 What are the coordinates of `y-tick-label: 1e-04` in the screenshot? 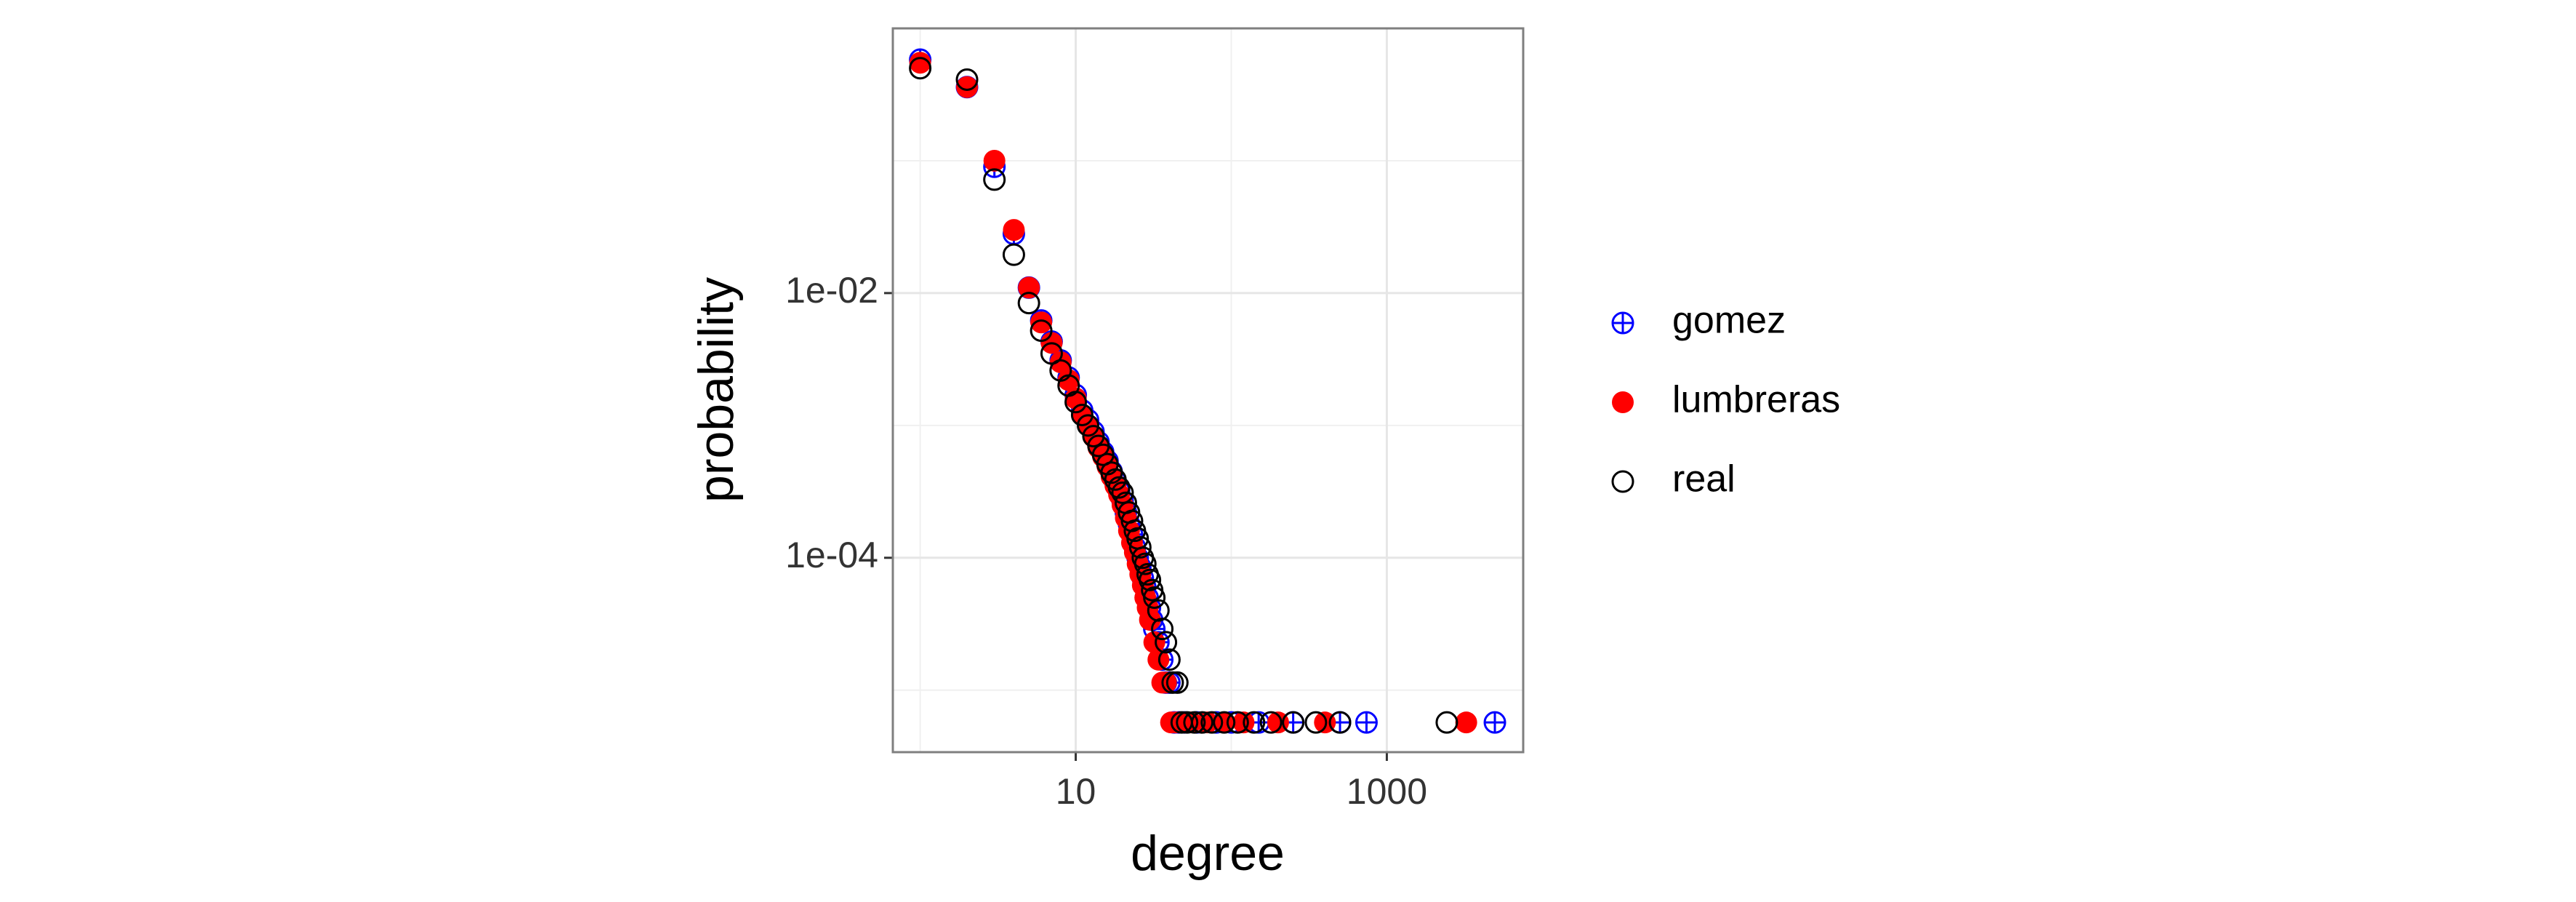 It's located at (832, 555).